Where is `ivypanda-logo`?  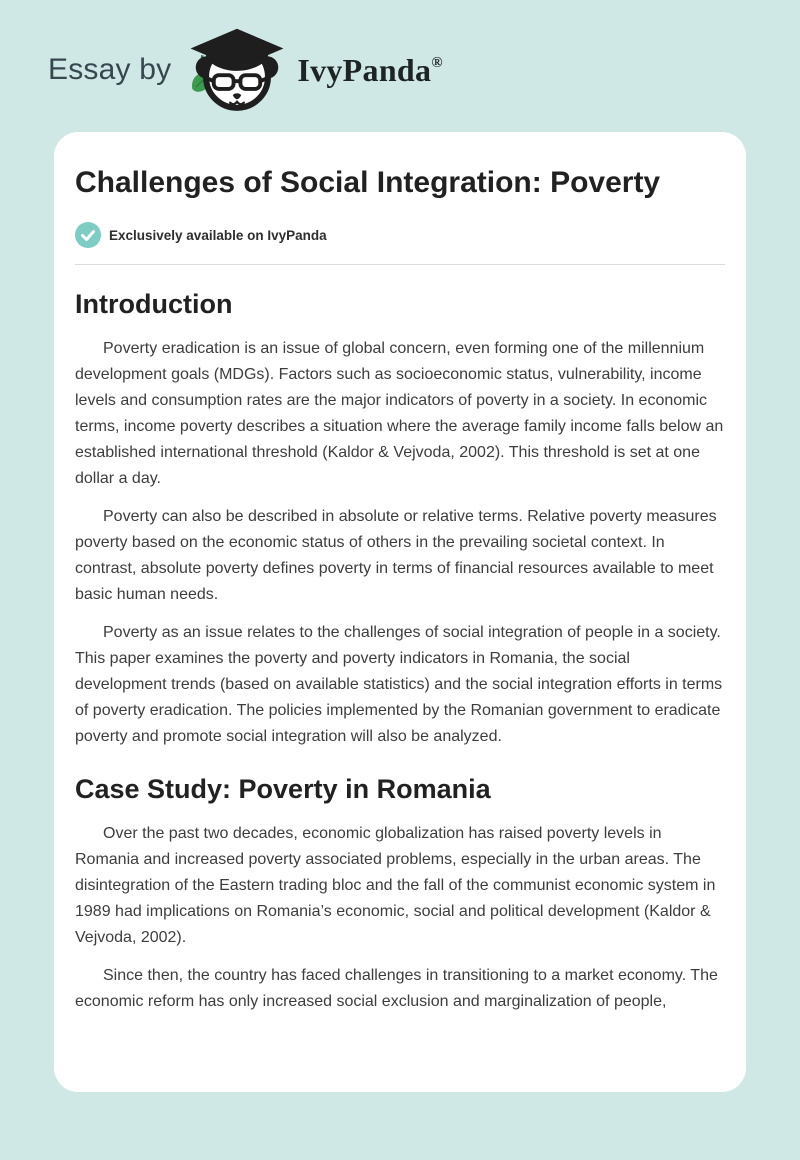
ivypanda-logo is located at coordinates (237, 70).